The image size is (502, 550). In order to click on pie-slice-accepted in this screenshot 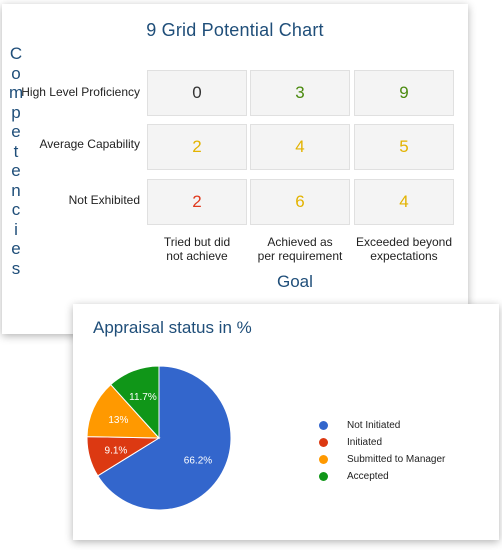, I will do `click(135, 402)`.